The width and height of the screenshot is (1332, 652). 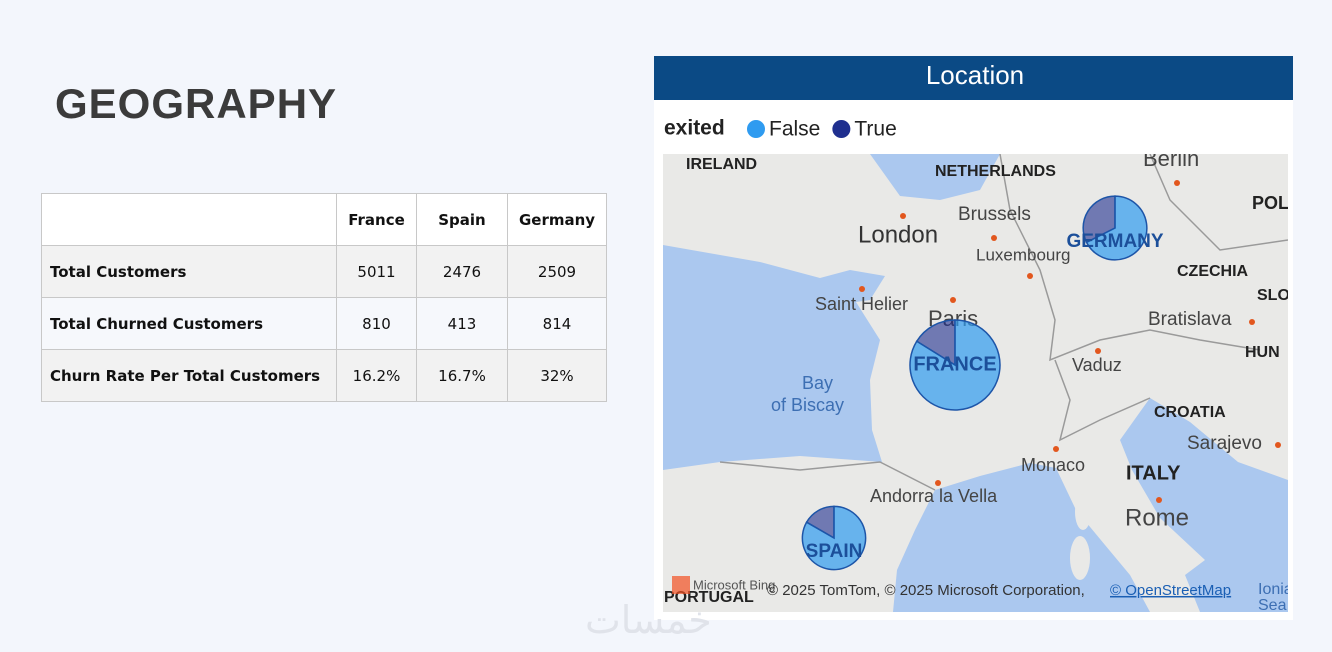 I want to click on place-label: Brussels, so click(x=994, y=214).